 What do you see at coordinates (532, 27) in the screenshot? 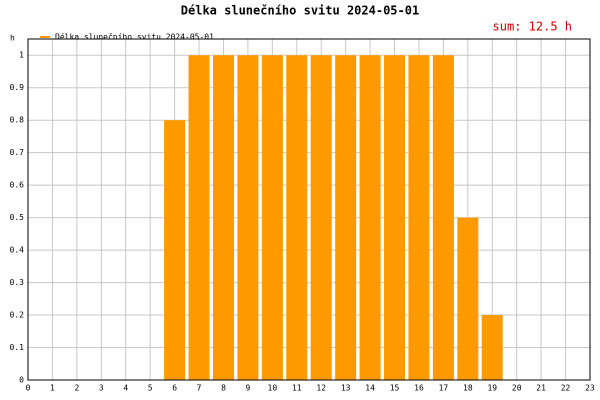
I see `annotation: sum: 12.5 h` at bounding box center [532, 27].